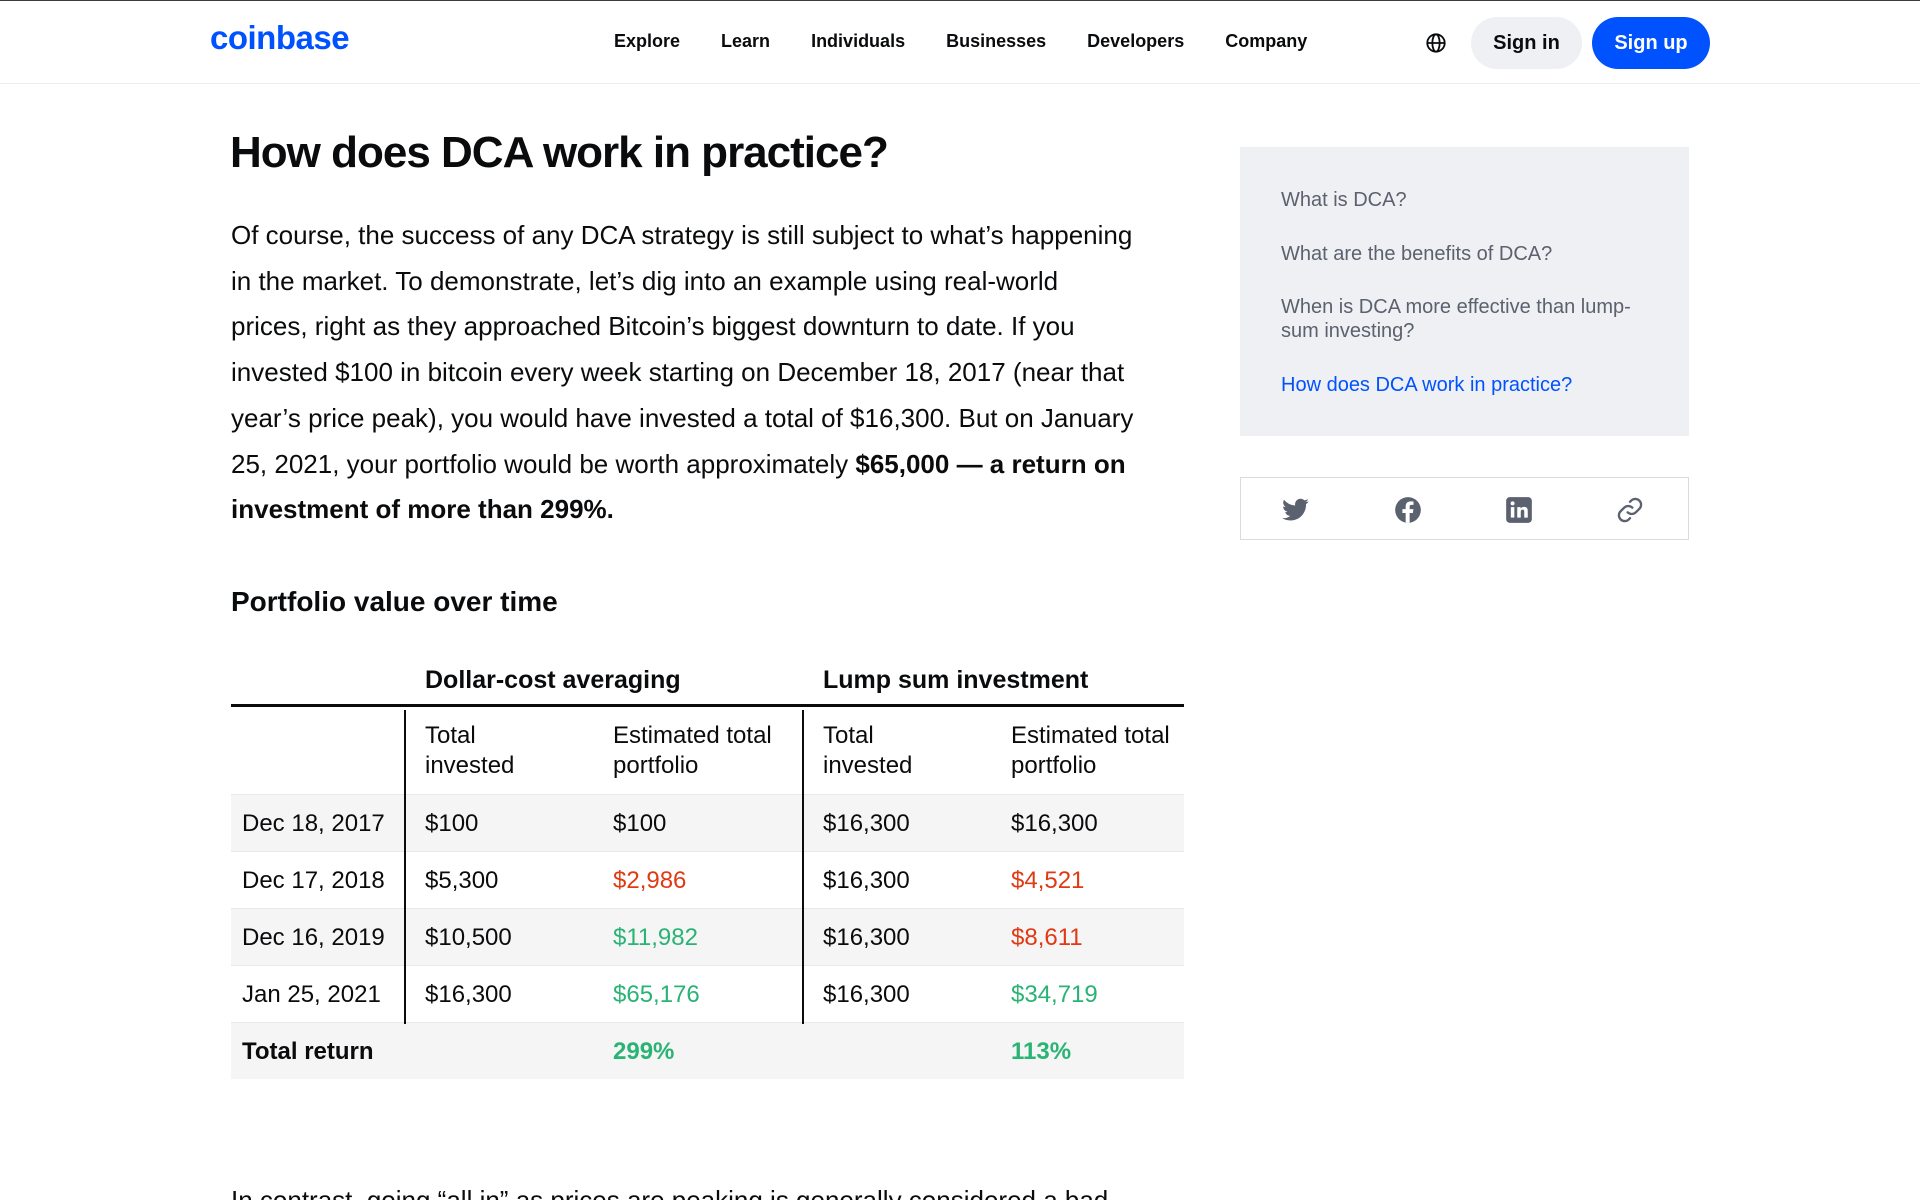  What do you see at coordinates (960, 0) in the screenshot?
I see `window-top-border` at bounding box center [960, 0].